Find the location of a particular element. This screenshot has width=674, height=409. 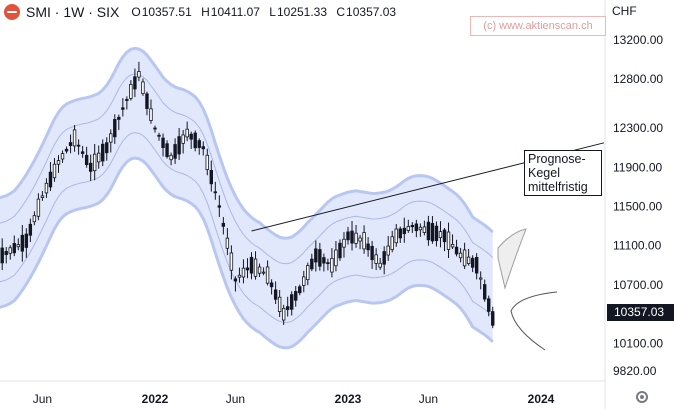

symbol-label: SMI · 1W · SIX is located at coordinates (73, 12).